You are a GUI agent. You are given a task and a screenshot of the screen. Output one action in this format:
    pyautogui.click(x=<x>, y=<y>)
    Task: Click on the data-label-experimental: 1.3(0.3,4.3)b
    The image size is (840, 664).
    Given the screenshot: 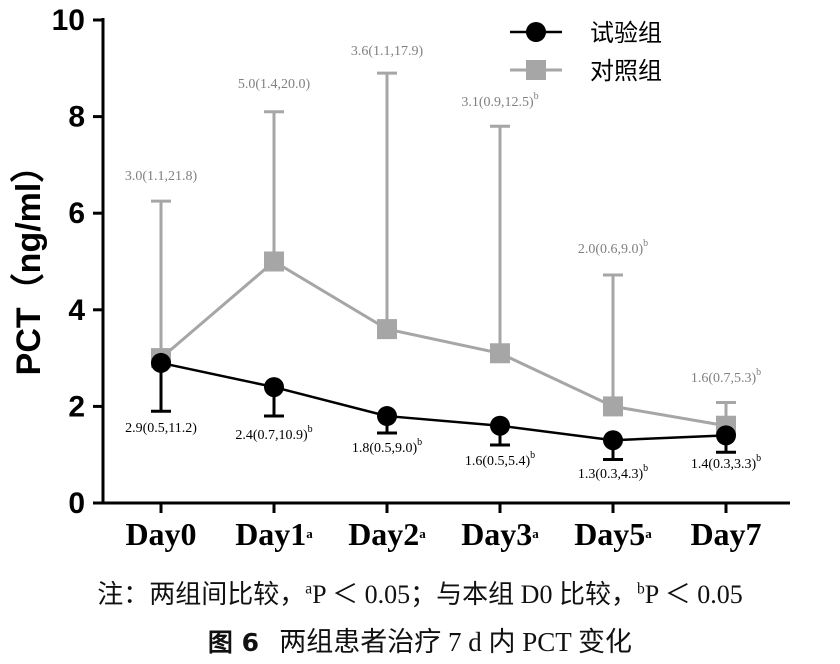 What is the action you would take?
    pyautogui.click(x=613, y=472)
    